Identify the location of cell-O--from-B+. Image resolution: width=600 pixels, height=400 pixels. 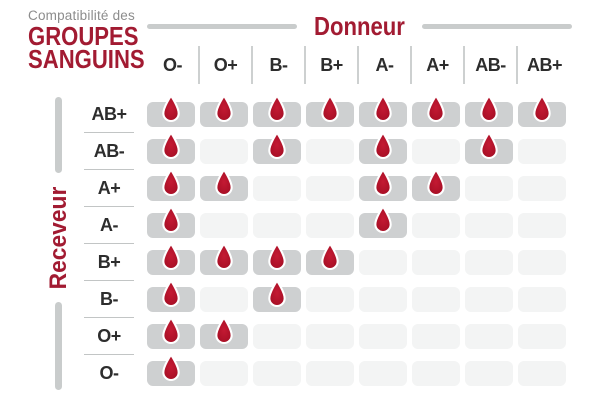
(330, 373).